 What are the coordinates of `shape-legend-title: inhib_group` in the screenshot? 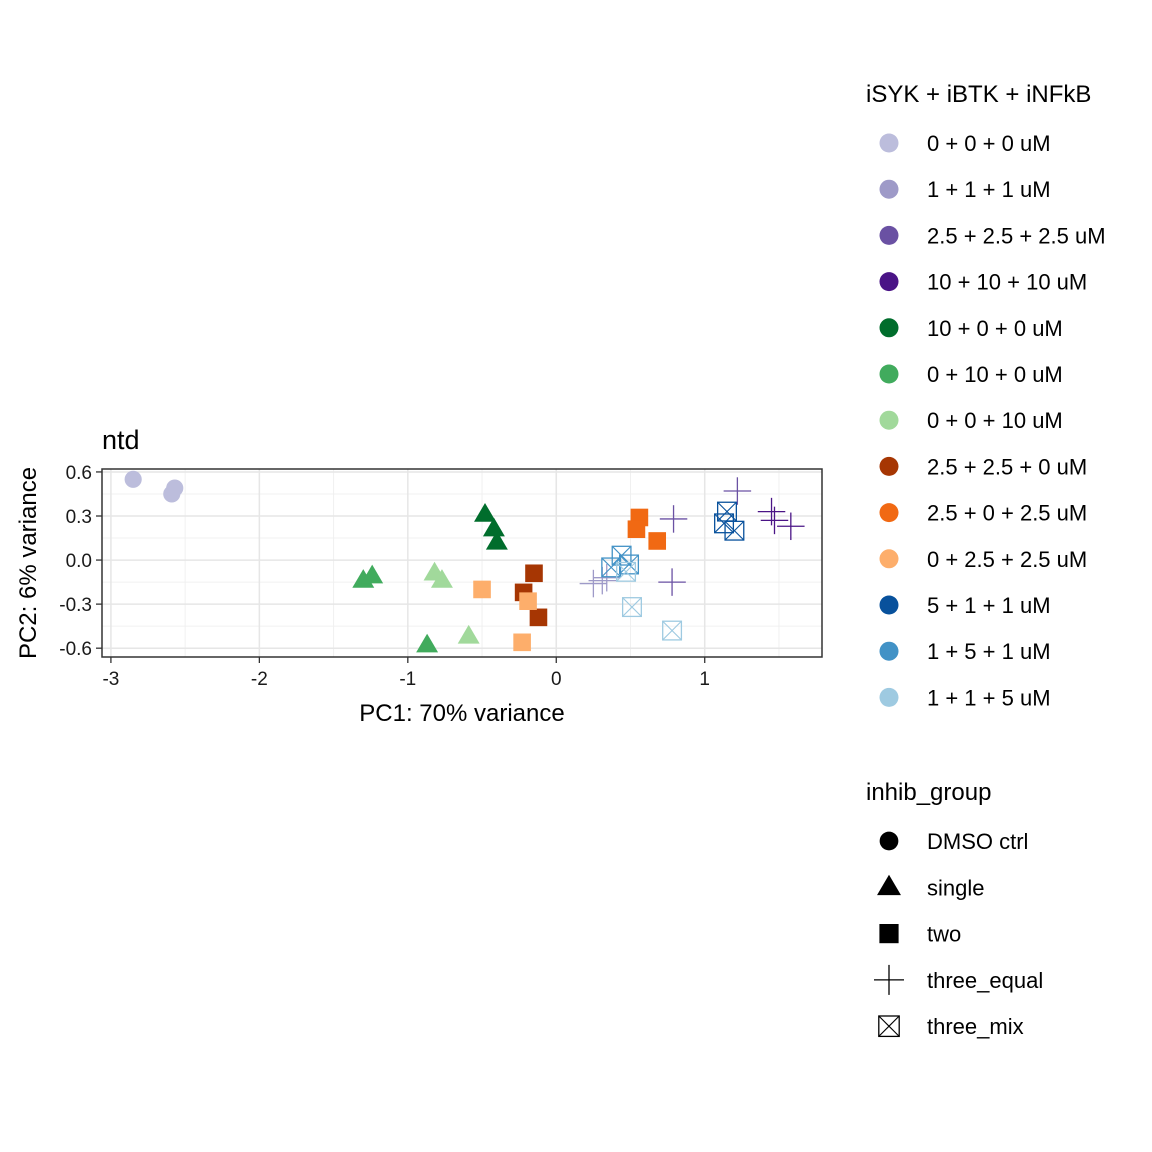 It's located at (928, 792).